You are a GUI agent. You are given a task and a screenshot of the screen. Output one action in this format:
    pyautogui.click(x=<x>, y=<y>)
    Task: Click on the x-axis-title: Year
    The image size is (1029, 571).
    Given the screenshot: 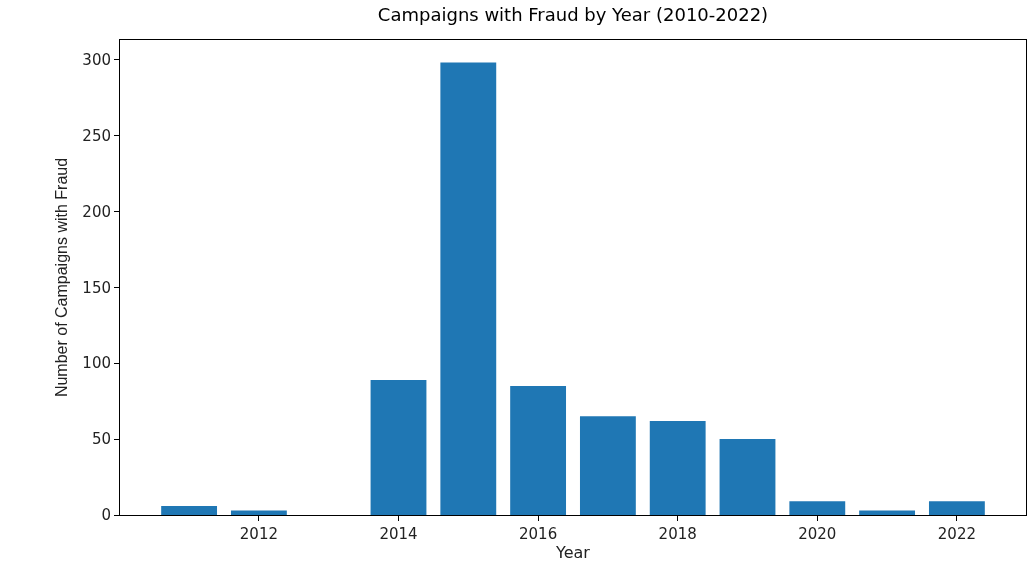 What is the action you would take?
    pyautogui.click(x=573, y=552)
    